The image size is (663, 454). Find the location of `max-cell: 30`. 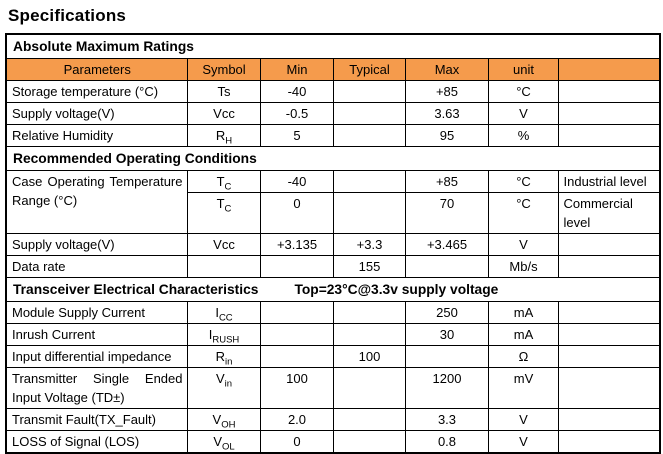

max-cell: 30 is located at coordinates (446, 334).